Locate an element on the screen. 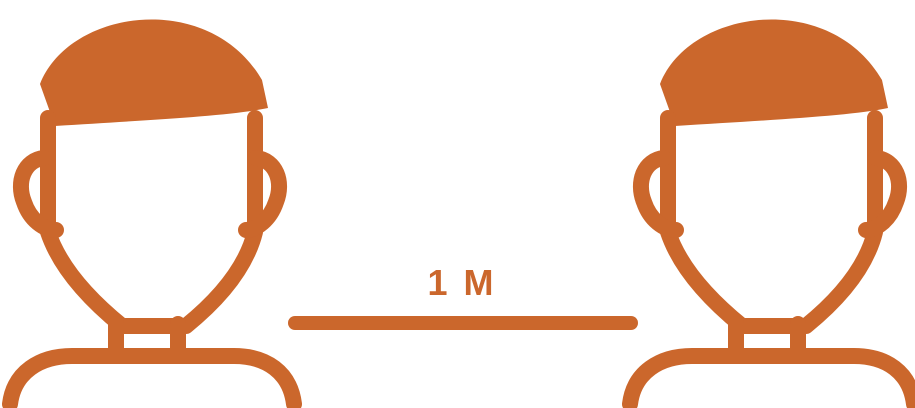 This screenshot has width=915, height=408. distance-line is located at coordinates (463, 323).